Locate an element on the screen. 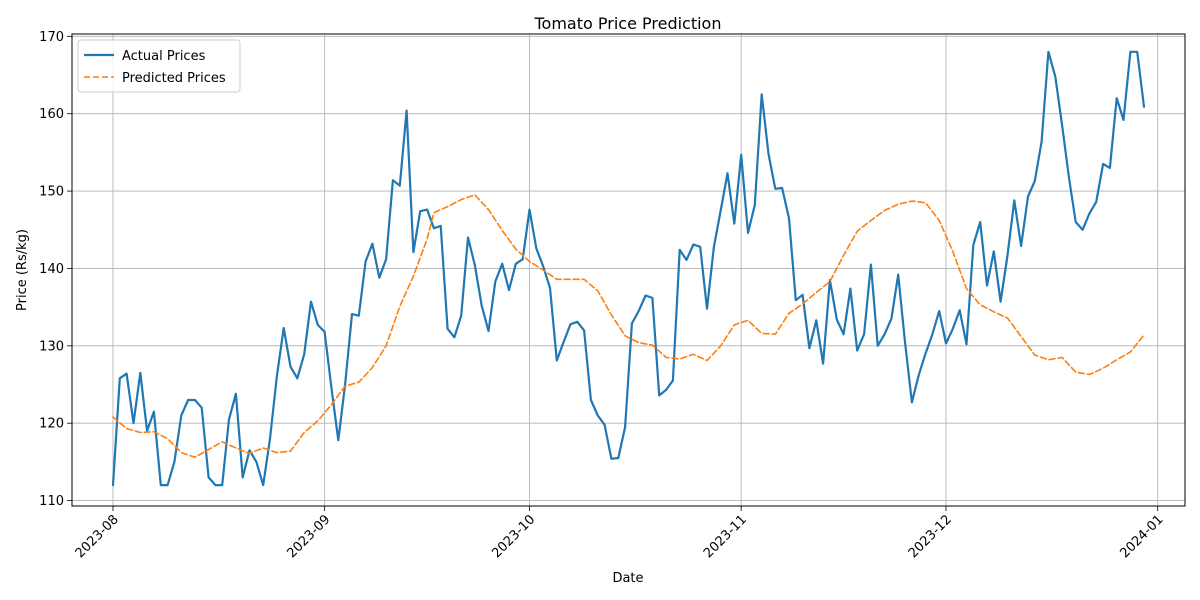 The width and height of the screenshot is (1200, 600). legend-box is located at coordinates (159, 66).